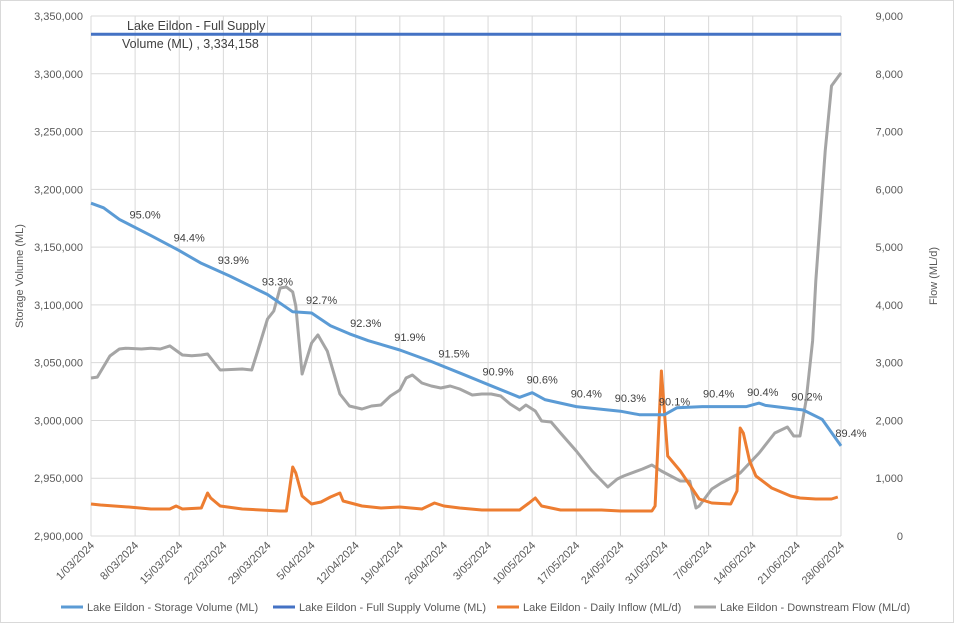  I want to click on storage-percent-label: 95.0%, so click(145, 215).